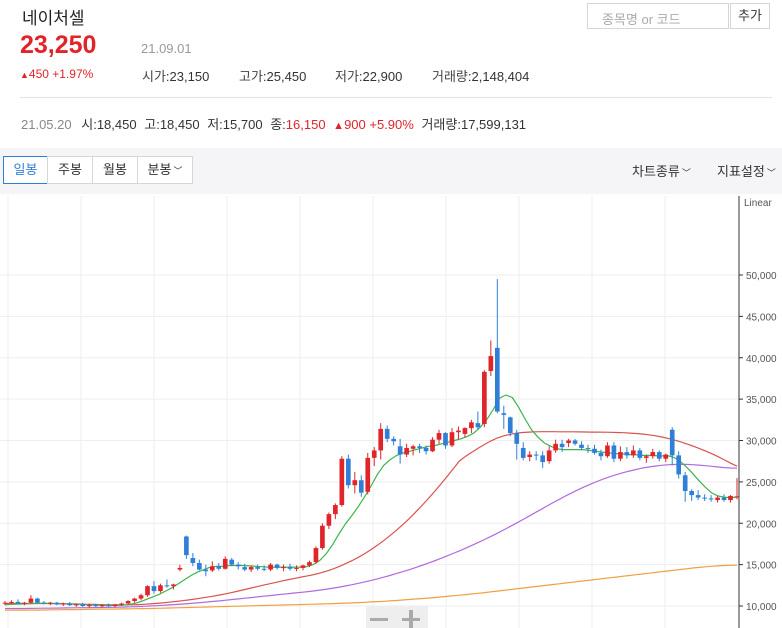  Describe the element at coordinates (273, 76) in the screenshot. I see `stat-high: 고가:25,450` at that location.